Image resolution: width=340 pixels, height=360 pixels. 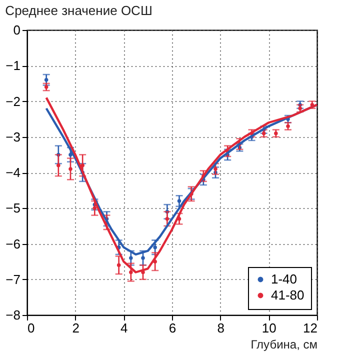 What do you see at coordinates (13, 66) in the screenshot?
I see `y-tick-label: −1` at bounding box center [13, 66].